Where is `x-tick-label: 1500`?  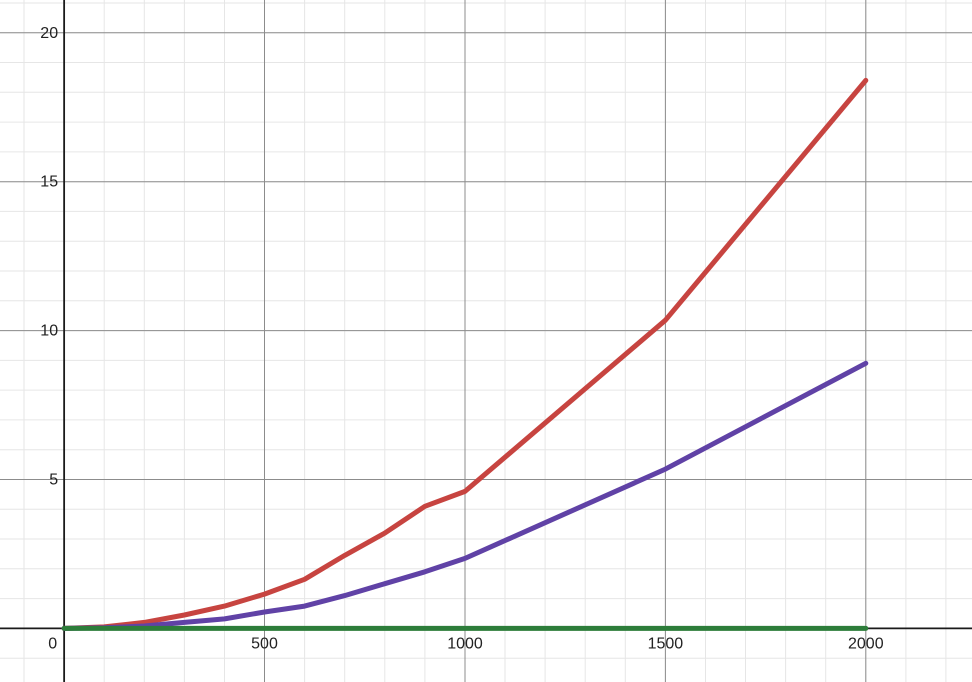
x-tick-label: 1500 is located at coordinates (666, 643).